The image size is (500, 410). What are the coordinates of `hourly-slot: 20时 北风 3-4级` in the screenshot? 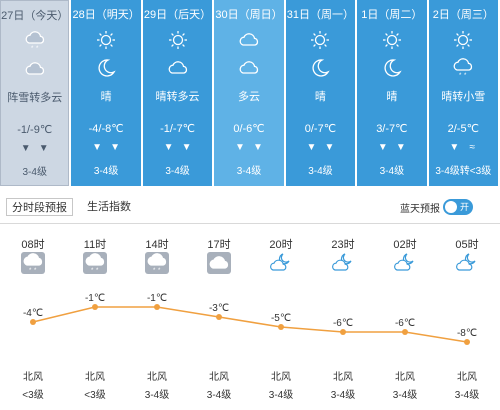 It's located at (281, 318).